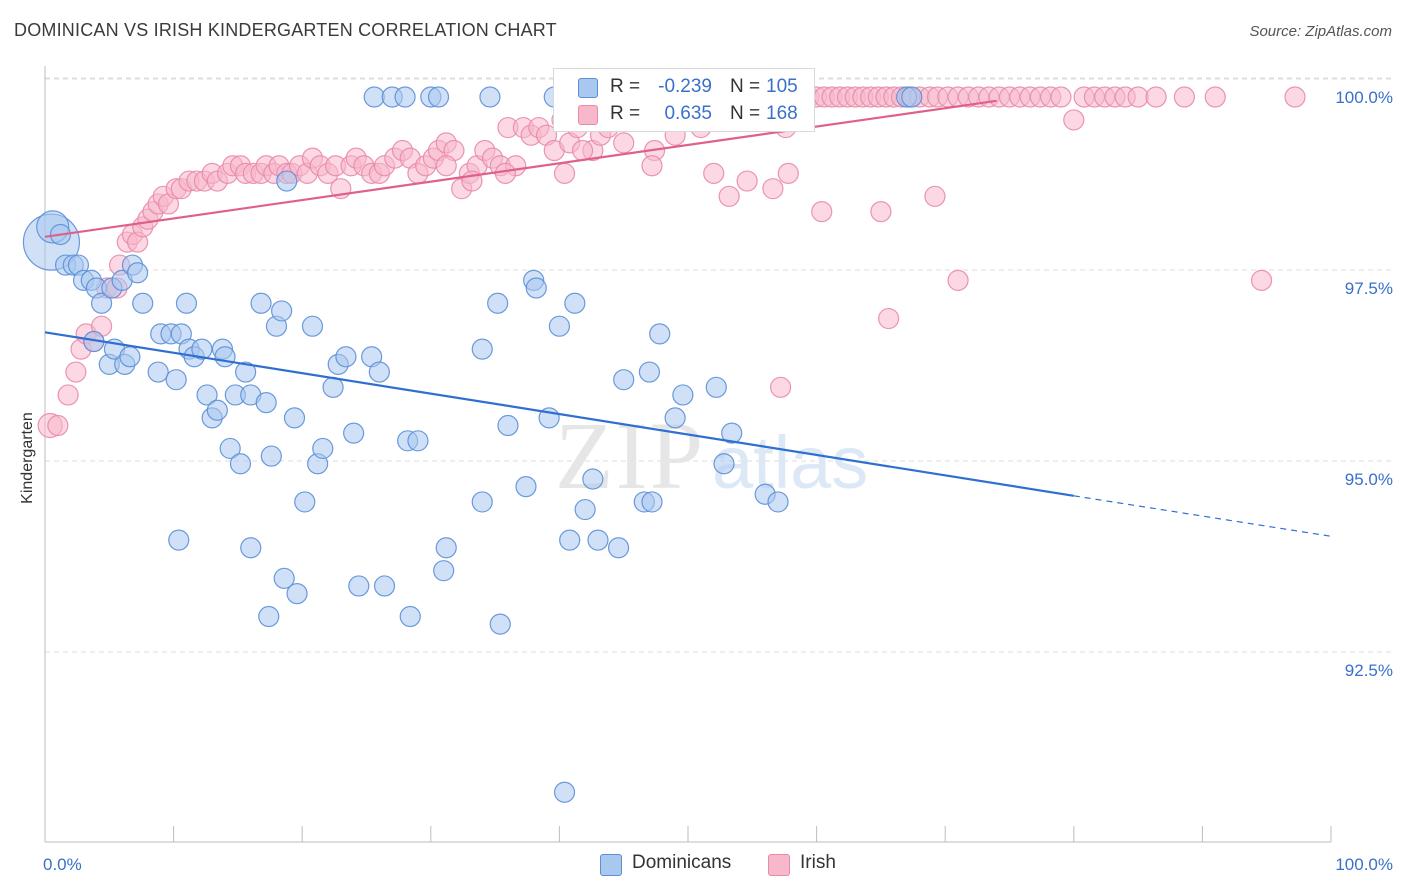 This screenshot has height=892, width=1406. I want to click on irish-trend-line, so click(520, 168).